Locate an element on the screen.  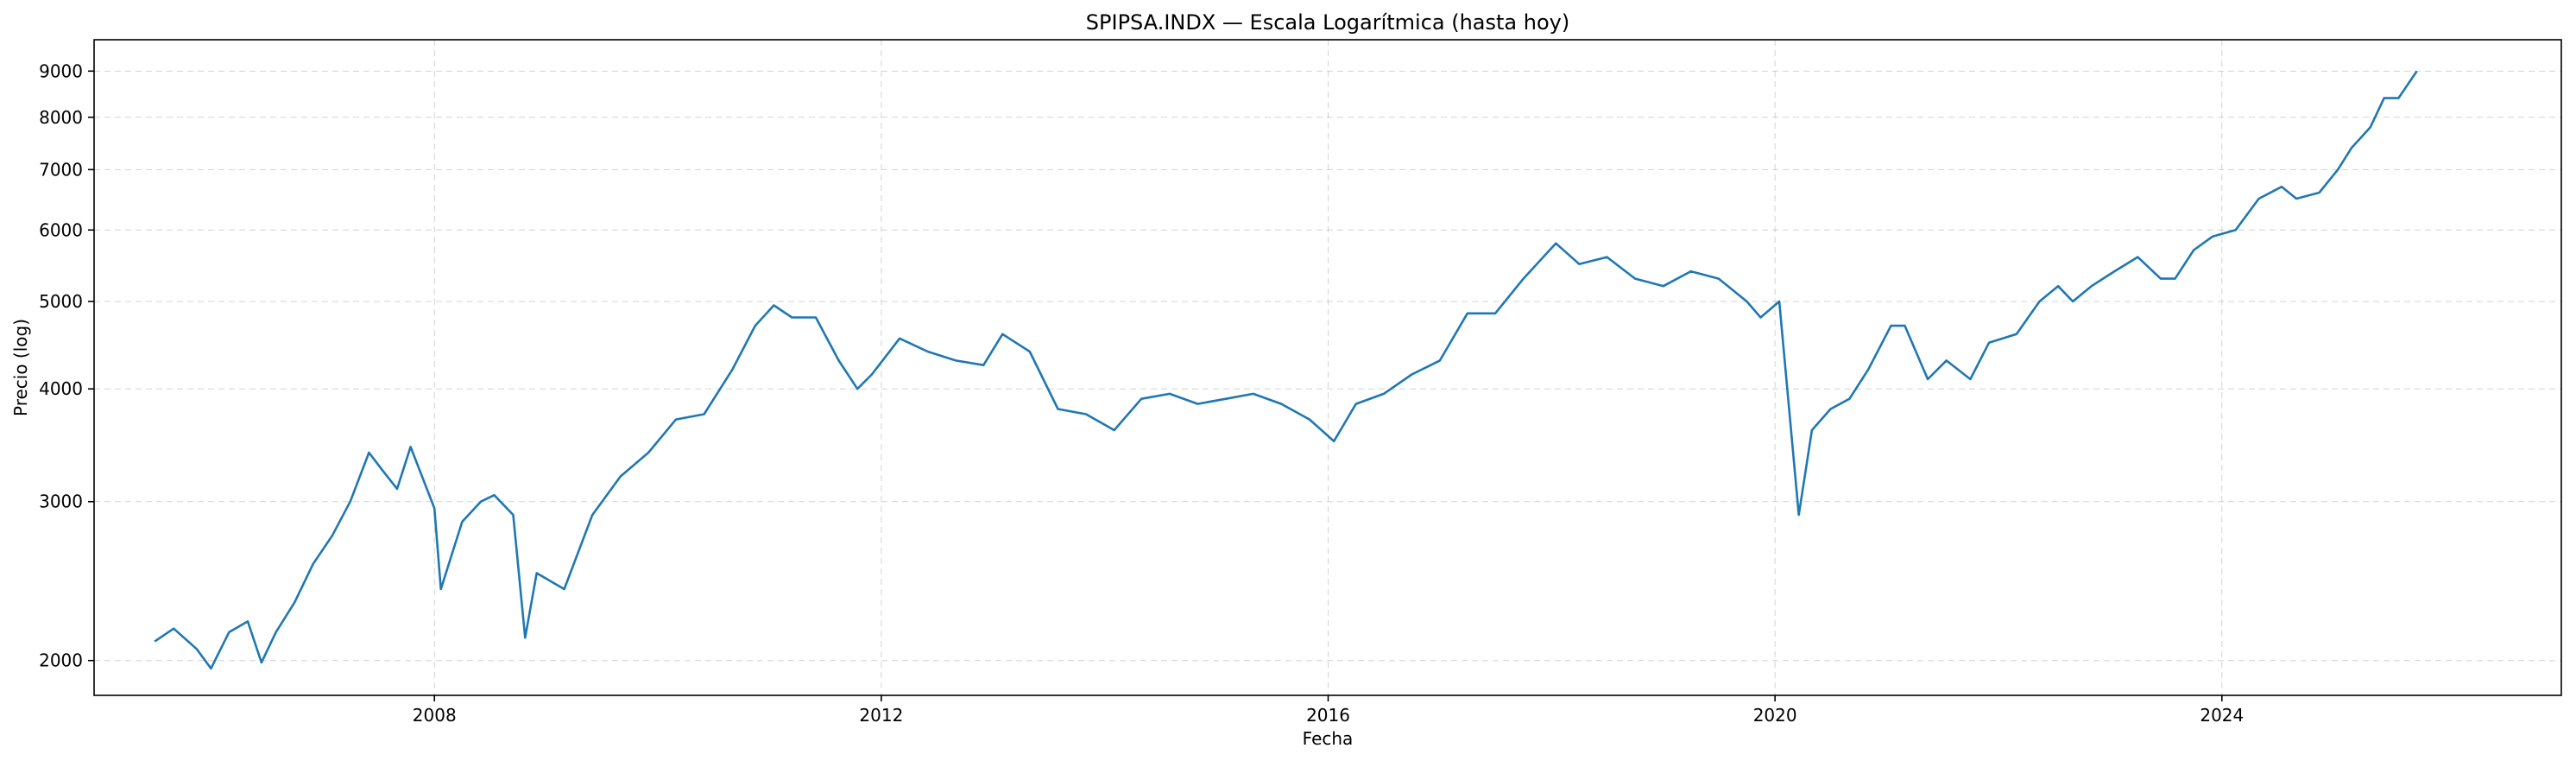
x-tick-label: 2012 is located at coordinates (881, 715).